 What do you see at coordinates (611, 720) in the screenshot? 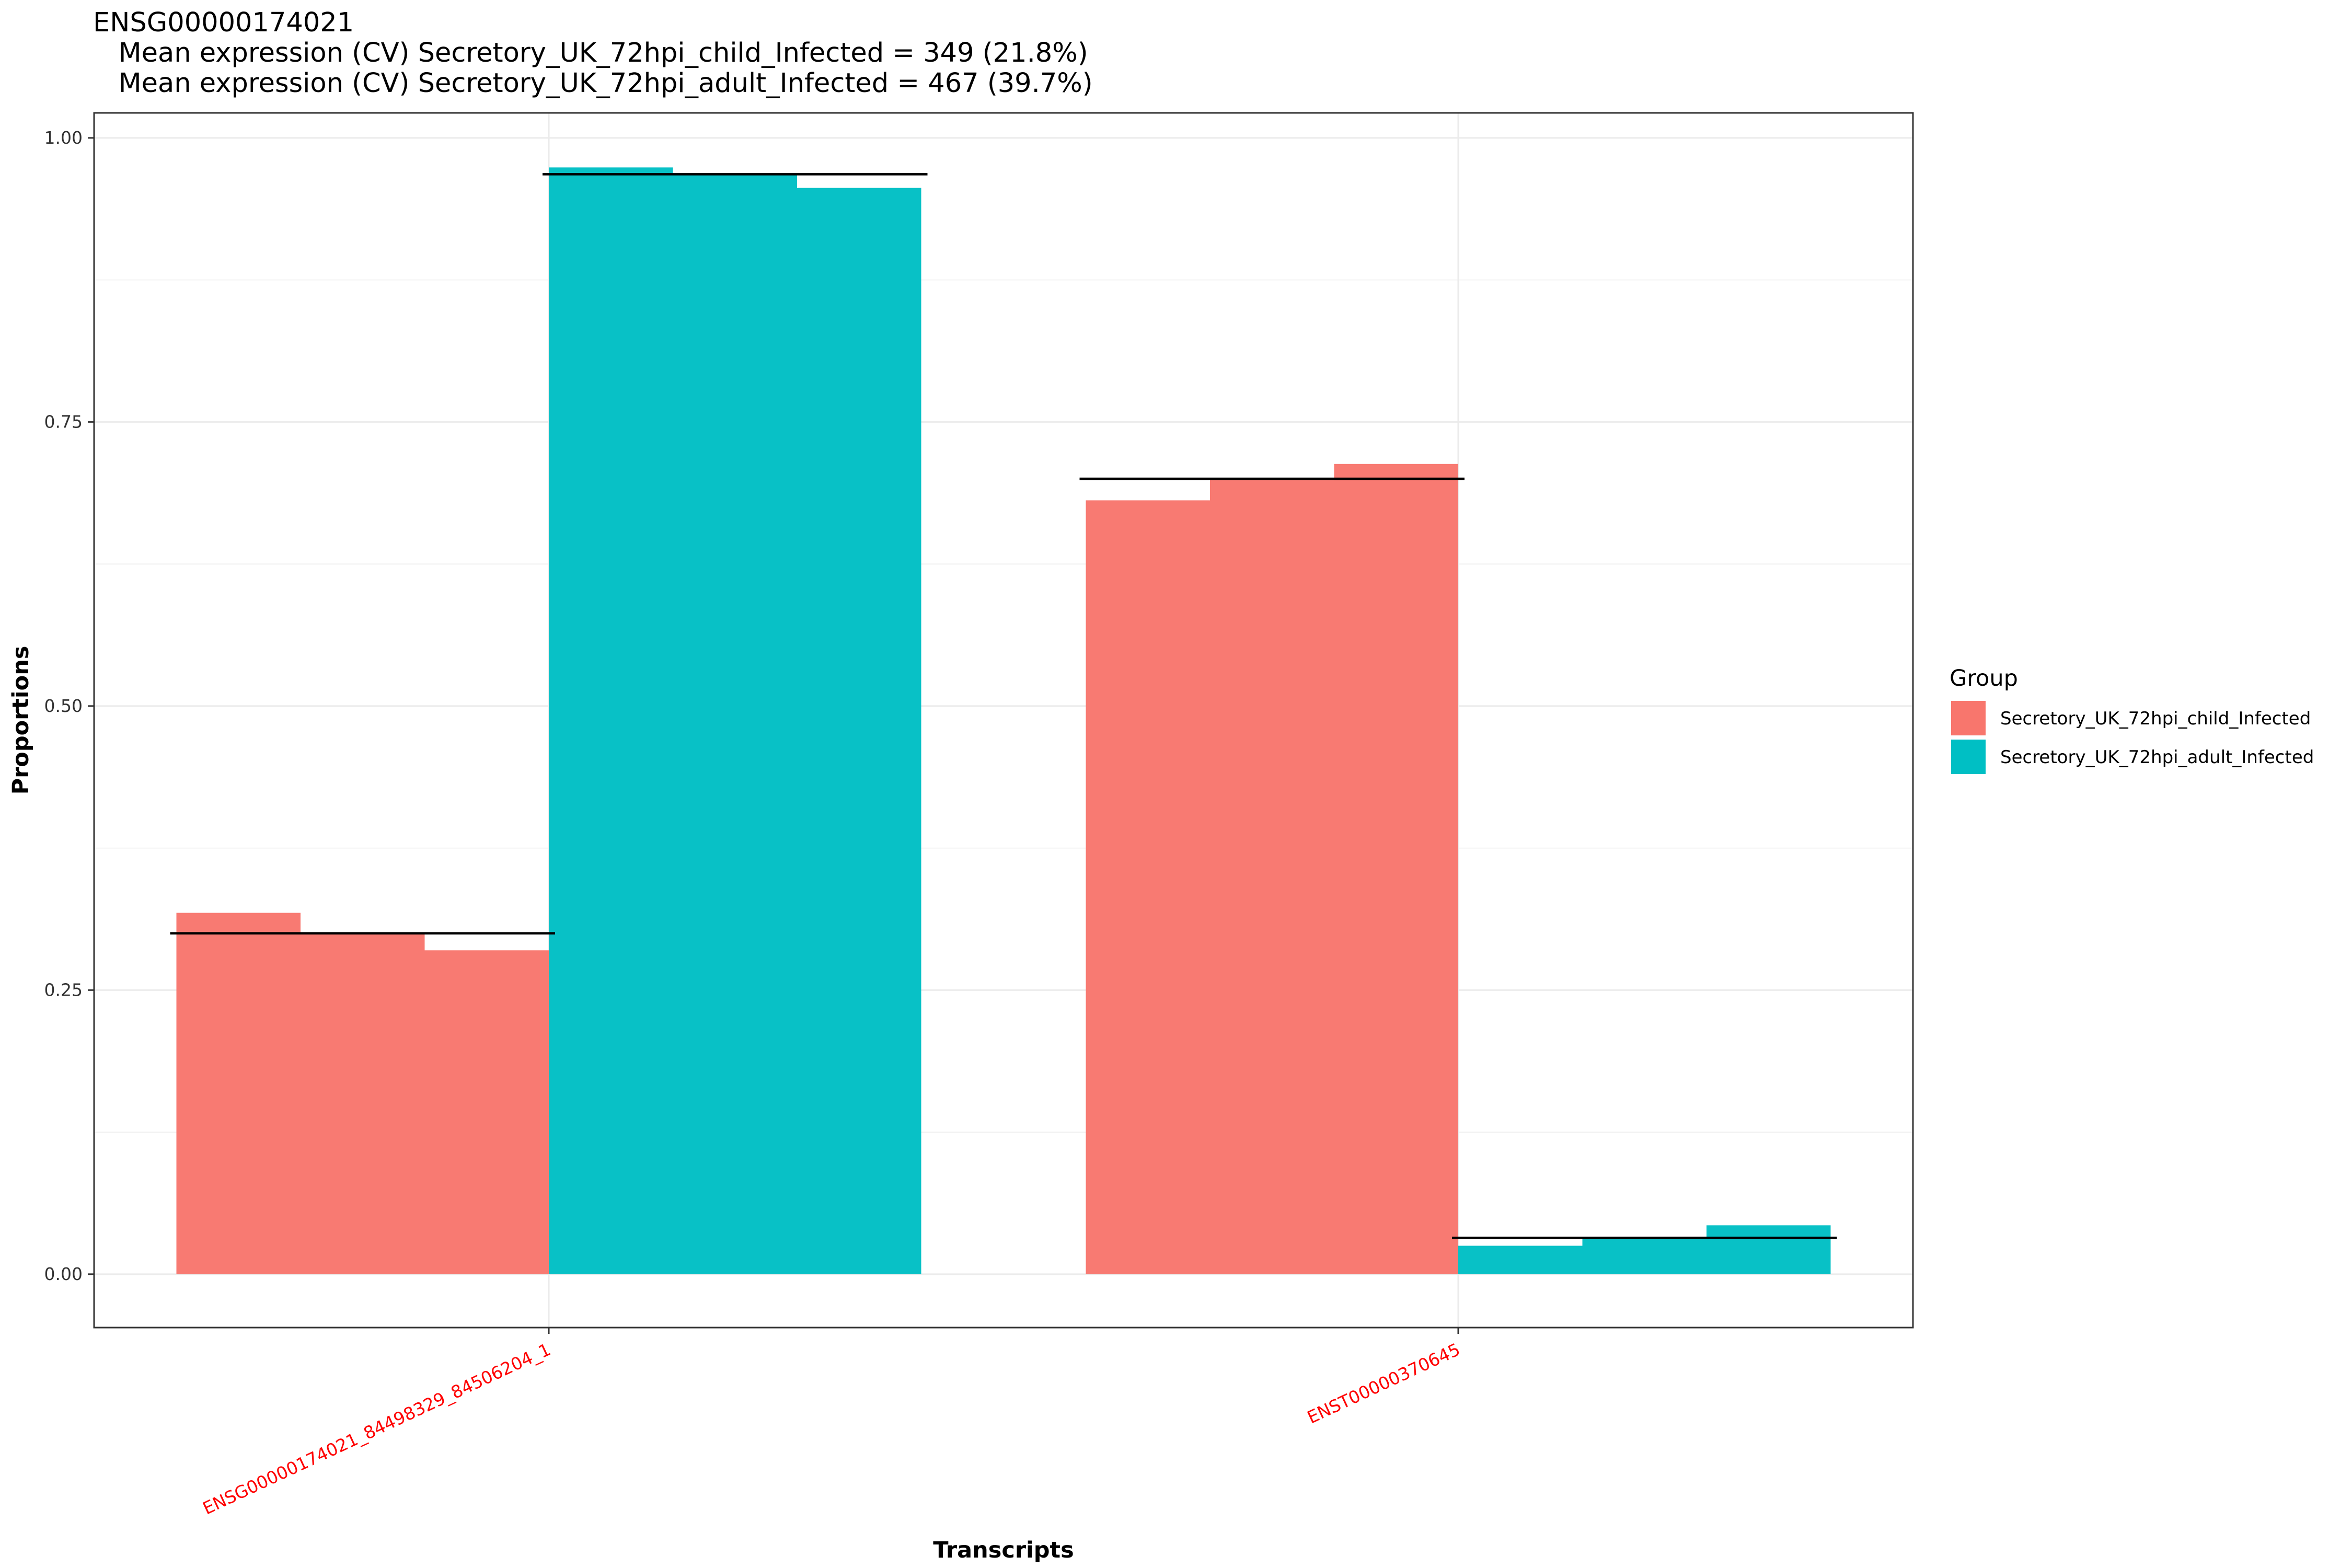
I see `bar-adult-cat0-sample0` at bounding box center [611, 720].